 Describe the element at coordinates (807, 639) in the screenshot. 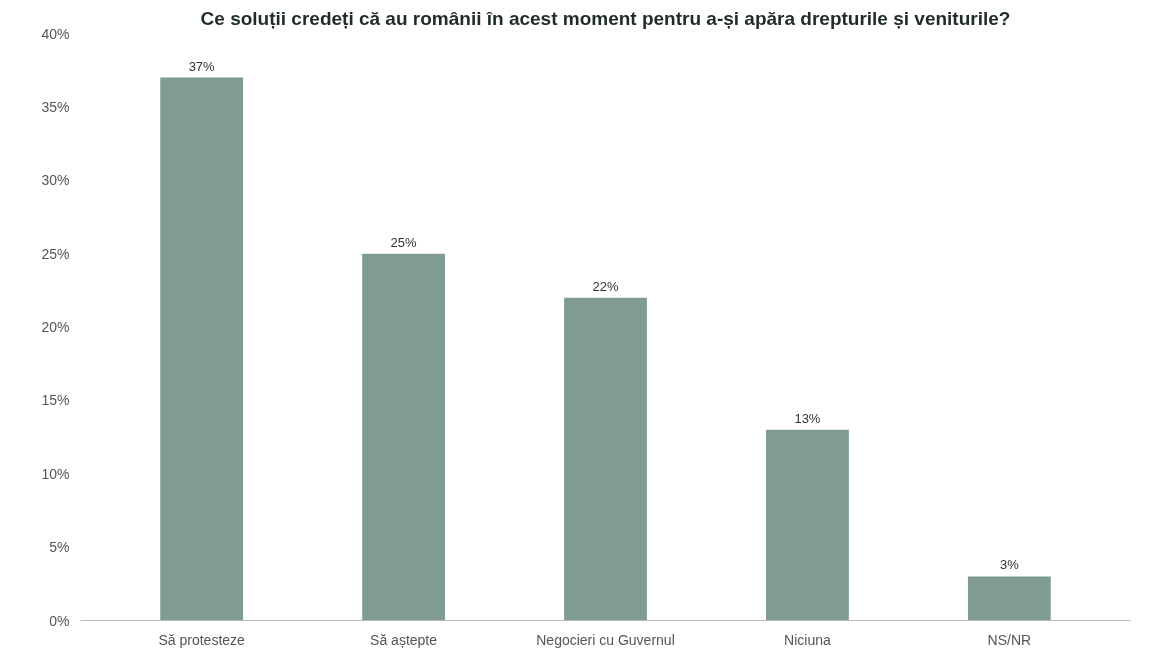

I see `x-tick-label: Niciuna` at that location.